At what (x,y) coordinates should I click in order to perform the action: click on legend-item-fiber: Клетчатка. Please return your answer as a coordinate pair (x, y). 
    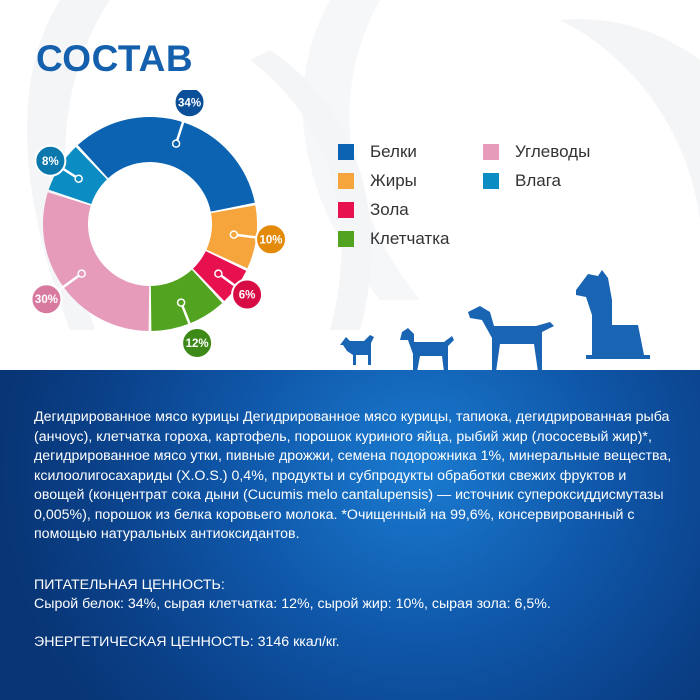
    Looking at the image, I should click on (394, 239).